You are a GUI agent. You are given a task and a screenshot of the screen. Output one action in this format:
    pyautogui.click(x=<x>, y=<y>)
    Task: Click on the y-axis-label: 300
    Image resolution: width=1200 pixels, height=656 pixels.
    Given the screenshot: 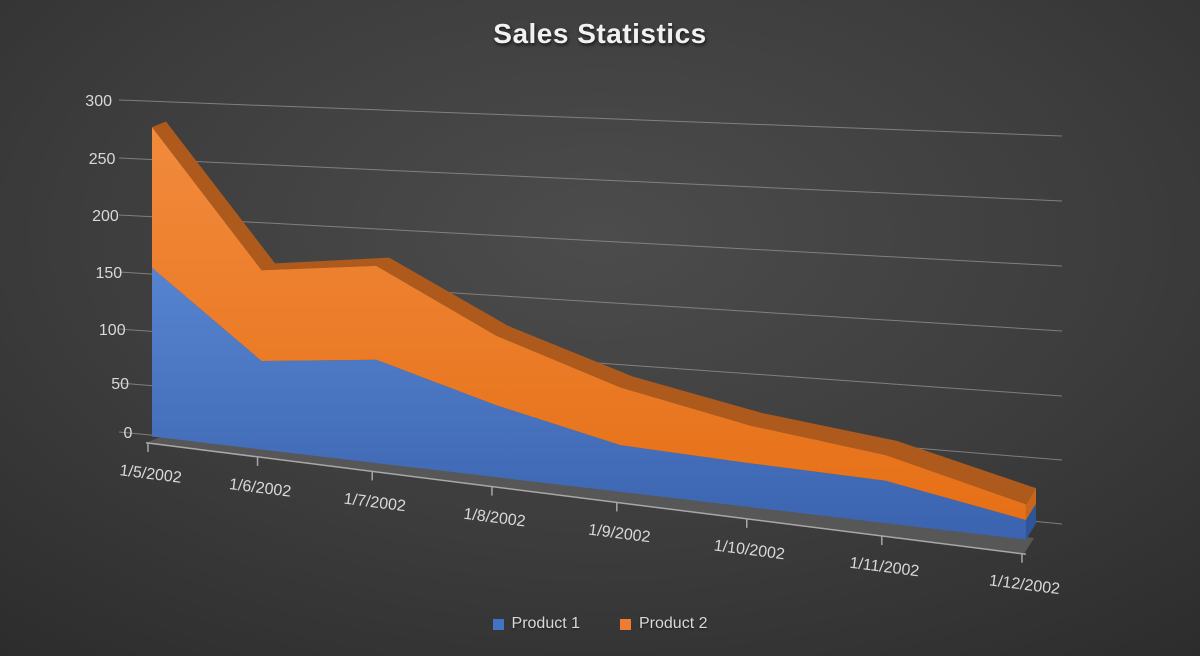 What is the action you would take?
    pyautogui.click(x=98, y=101)
    